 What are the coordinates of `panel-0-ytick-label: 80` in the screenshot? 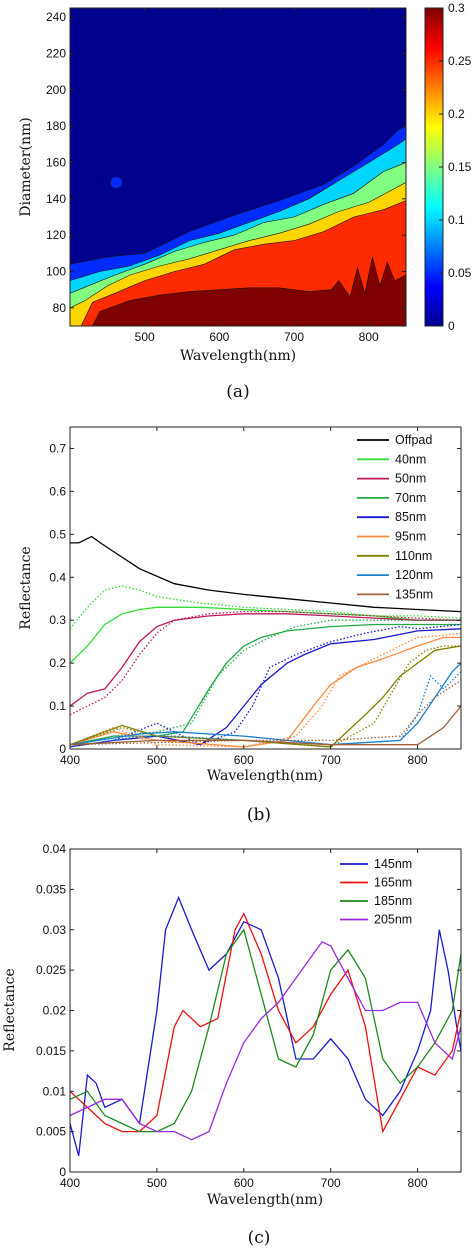 It's located at (60, 308).